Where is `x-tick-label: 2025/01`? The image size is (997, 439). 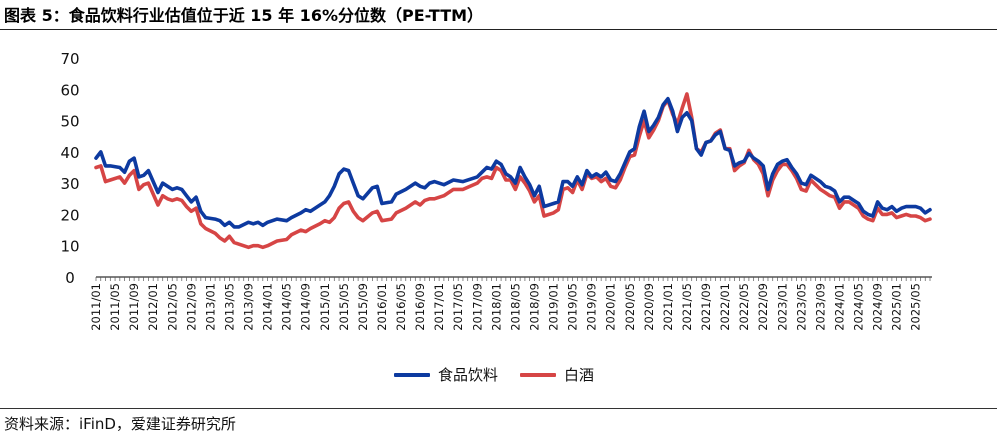
x-tick-label: 2025/01 is located at coordinates (897, 307).